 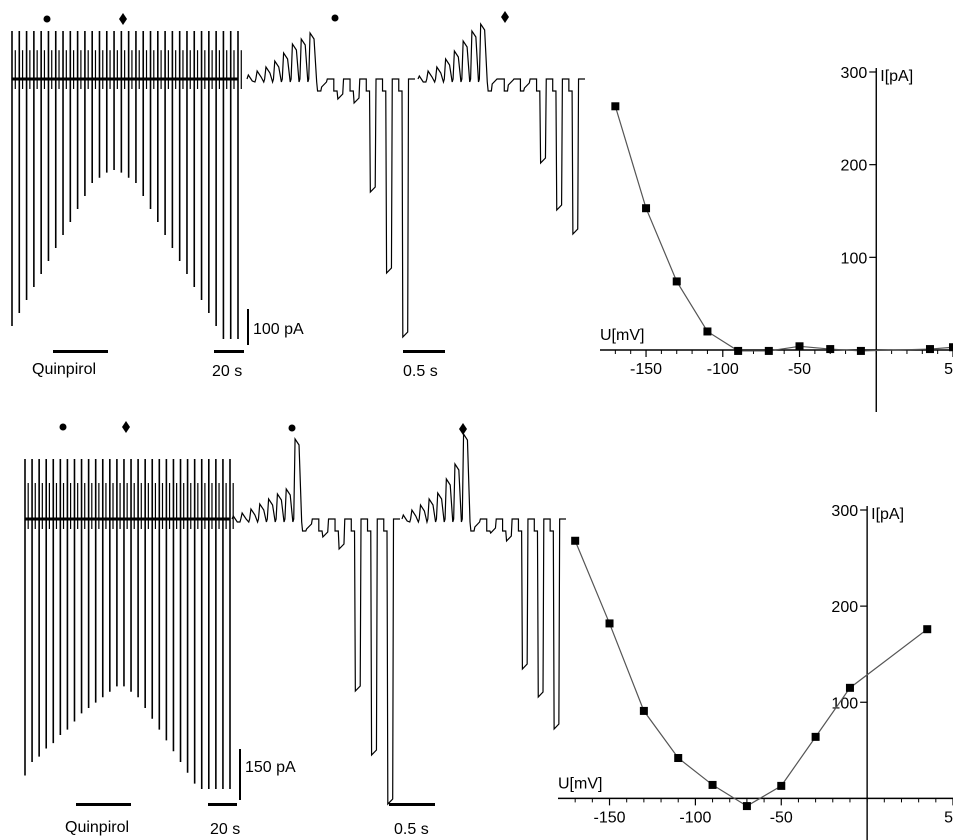 I want to click on current-scale-label: 100 pA, so click(x=278, y=329).